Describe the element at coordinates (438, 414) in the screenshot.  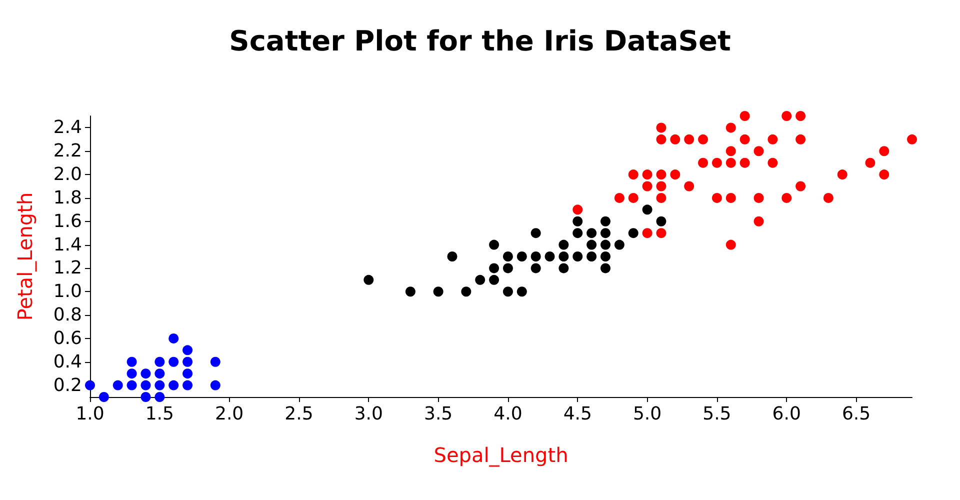
I see `x-tick-label: 3.5` at that location.